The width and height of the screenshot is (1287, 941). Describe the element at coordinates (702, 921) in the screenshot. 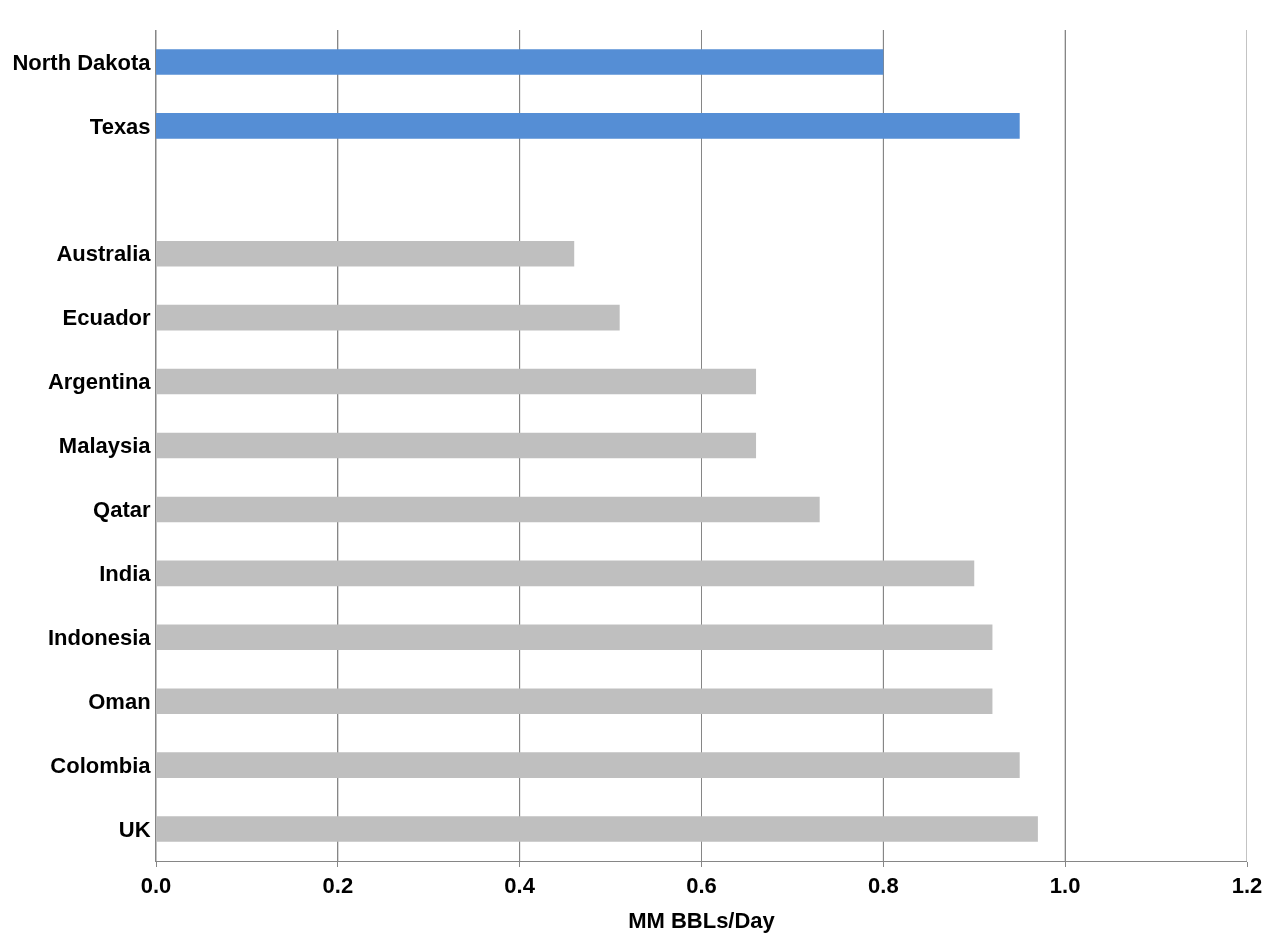

I see `x-axis-title: MM BBLs/Day` at that location.